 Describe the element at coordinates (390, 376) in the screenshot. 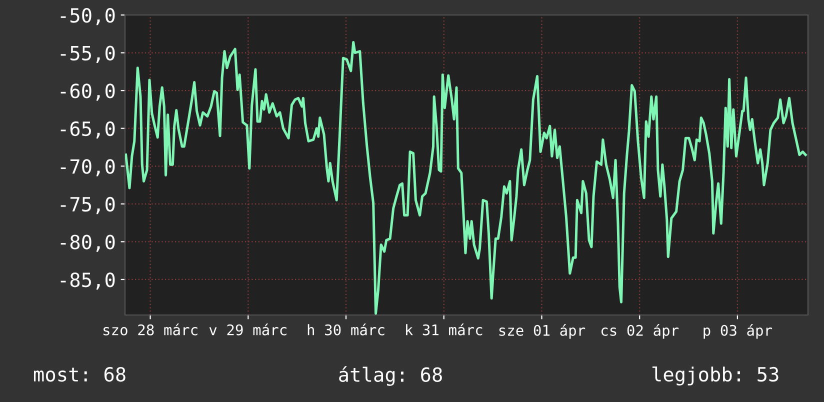

I see `text: átlag: 68` at that location.